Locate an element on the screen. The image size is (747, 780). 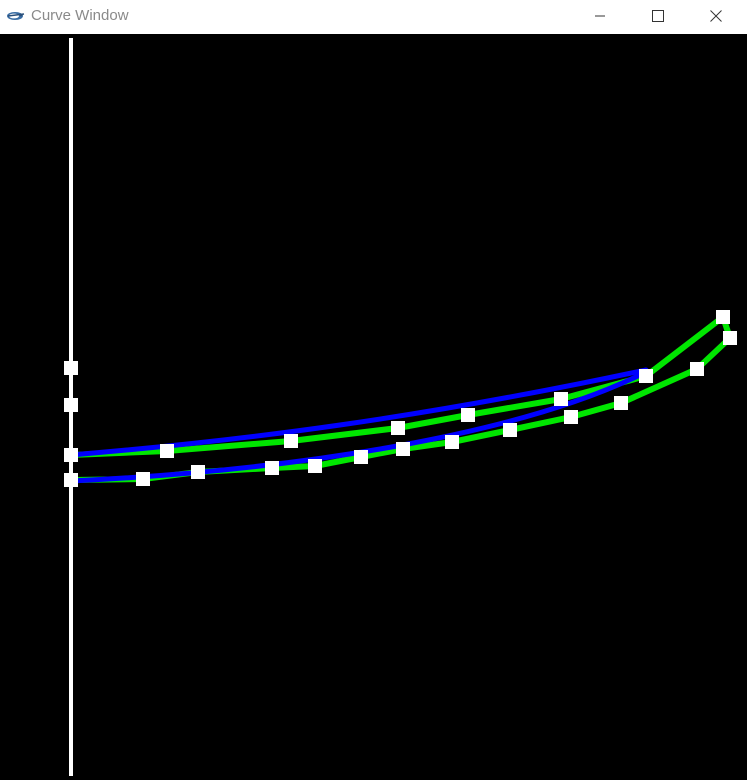
minimize-button is located at coordinates (600, 16).